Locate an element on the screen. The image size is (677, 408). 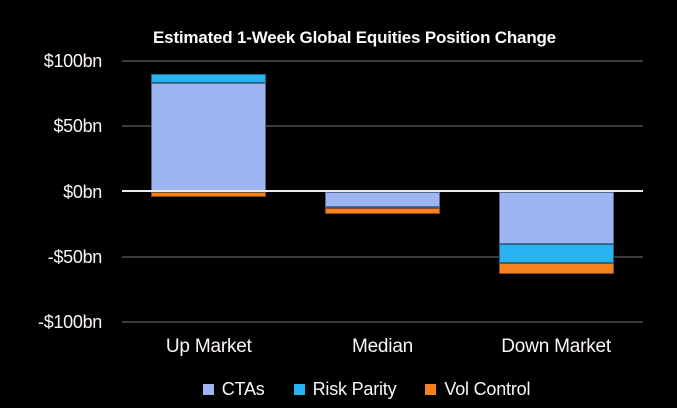
zero-gridline is located at coordinates (382, 190).